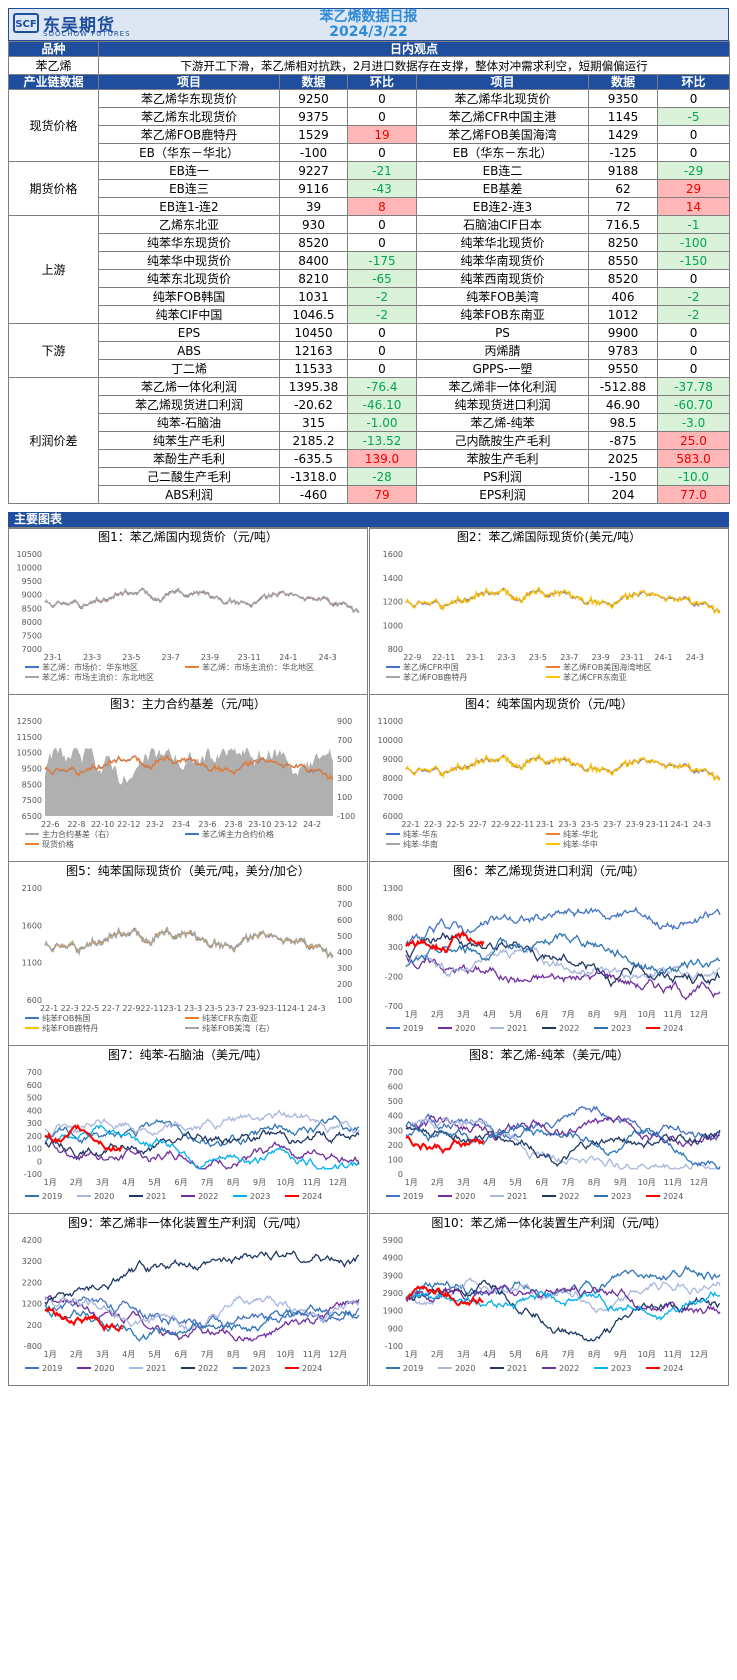  I want to click on y2-tick-label: 700, so click(344, 904).